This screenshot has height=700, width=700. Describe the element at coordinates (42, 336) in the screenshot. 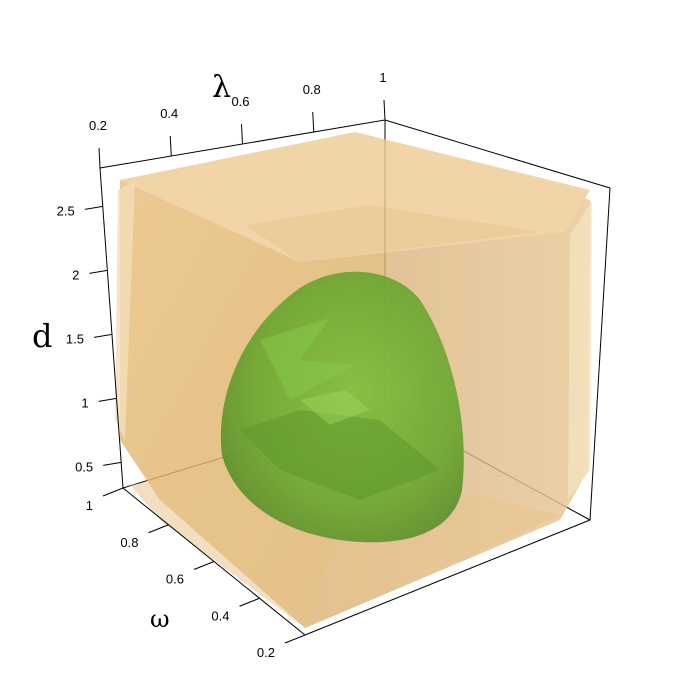

I see `d-axis-title: d` at that location.